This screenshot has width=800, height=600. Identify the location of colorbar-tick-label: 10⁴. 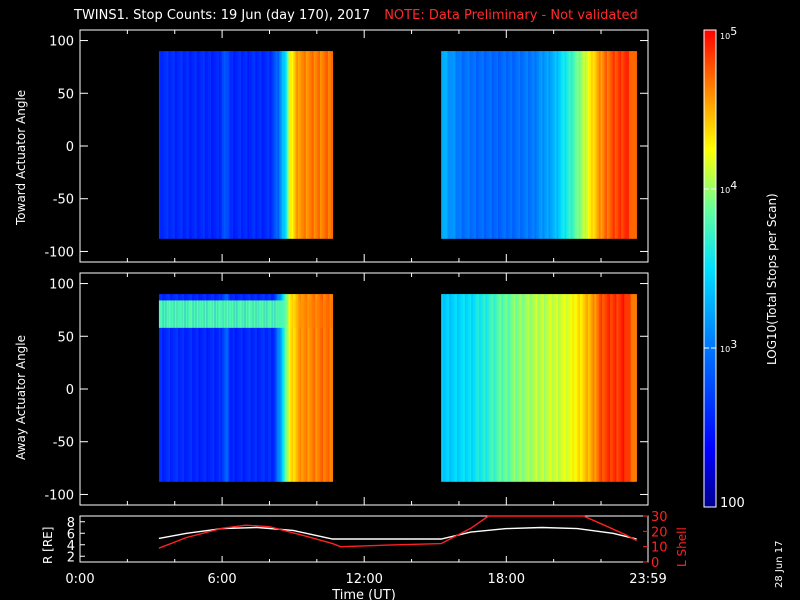
(728, 187).